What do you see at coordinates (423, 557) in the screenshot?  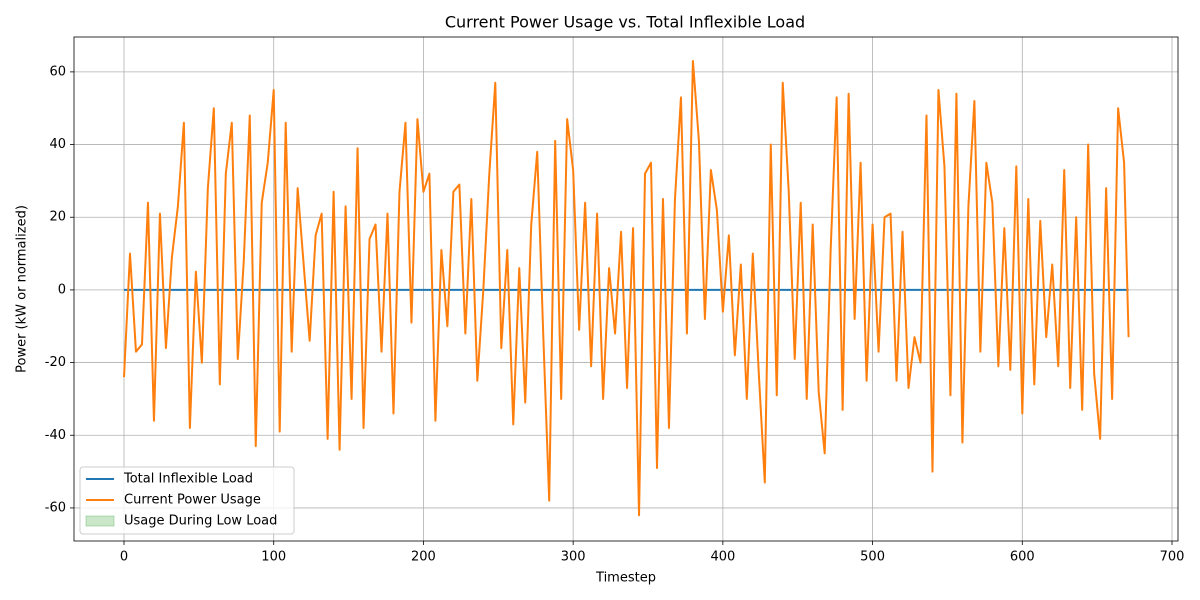 I see `x-tick-label: 200` at bounding box center [423, 557].